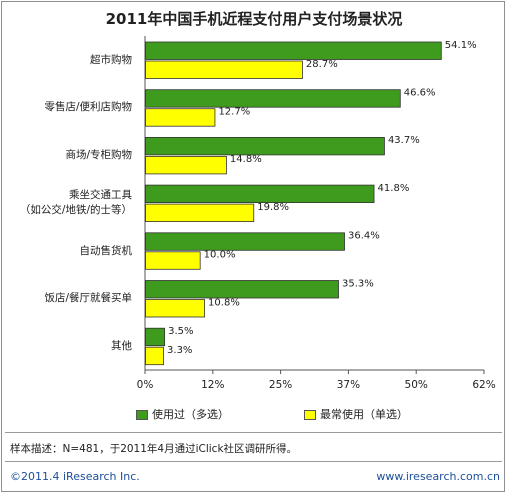 The image size is (508, 495). What do you see at coordinates (461, 45) in the screenshot?
I see `data-label: 54.1%` at bounding box center [461, 45].